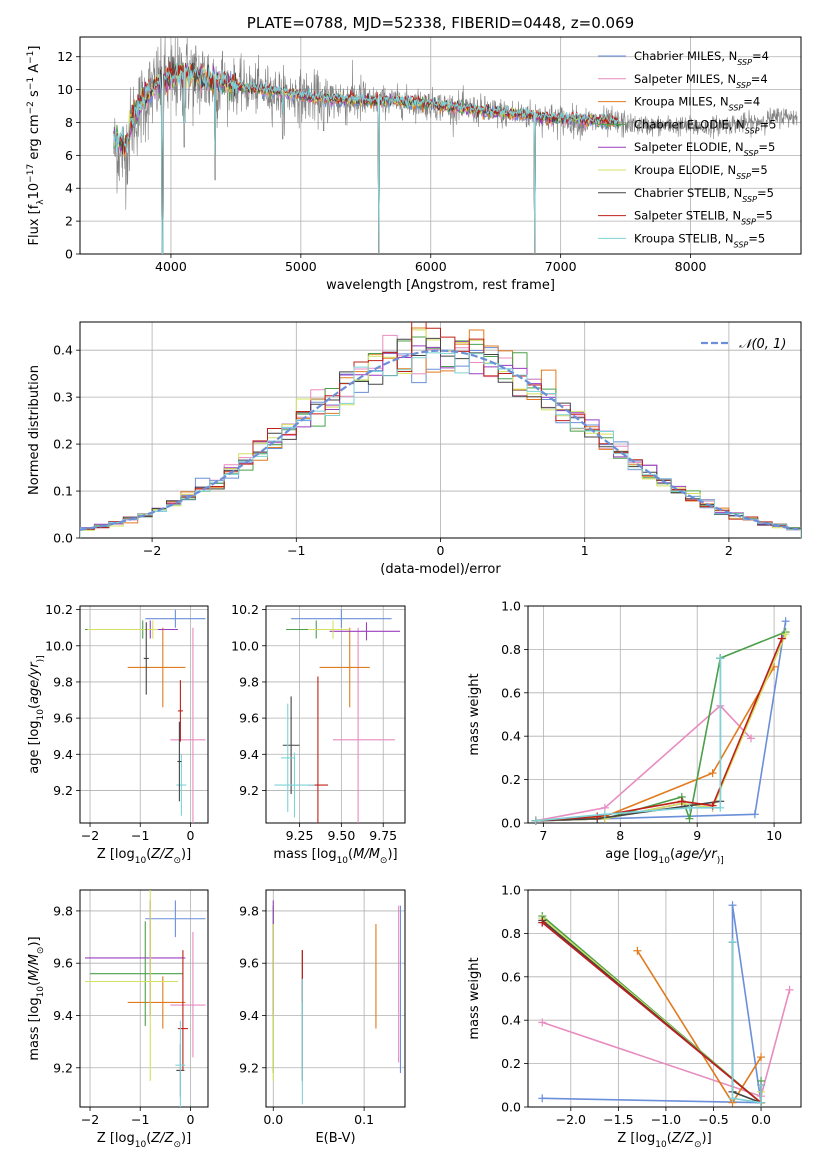 The width and height of the screenshot is (819, 1170). What do you see at coordinates (144, 714) in the screenshot?
I see `z-age-frame` at bounding box center [144, 714].